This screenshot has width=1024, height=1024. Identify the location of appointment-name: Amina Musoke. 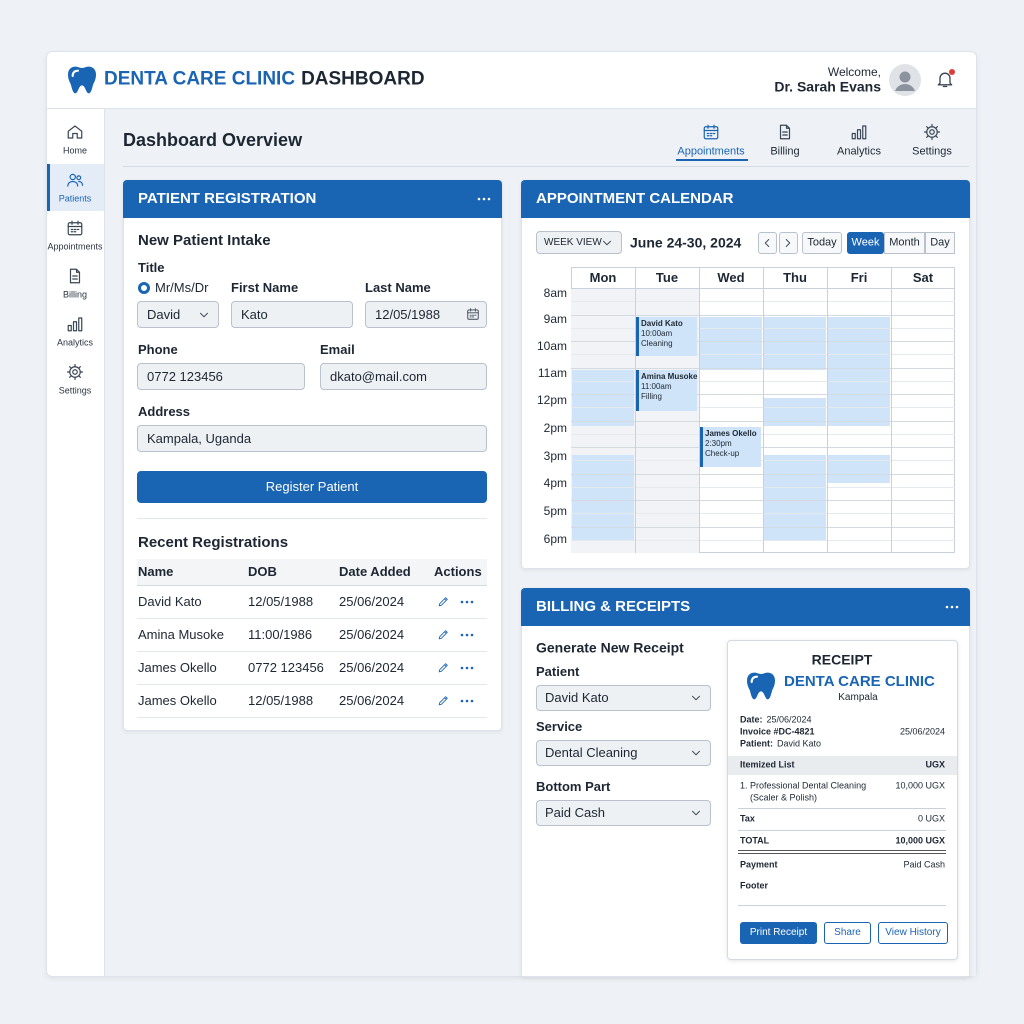
(669, 377).